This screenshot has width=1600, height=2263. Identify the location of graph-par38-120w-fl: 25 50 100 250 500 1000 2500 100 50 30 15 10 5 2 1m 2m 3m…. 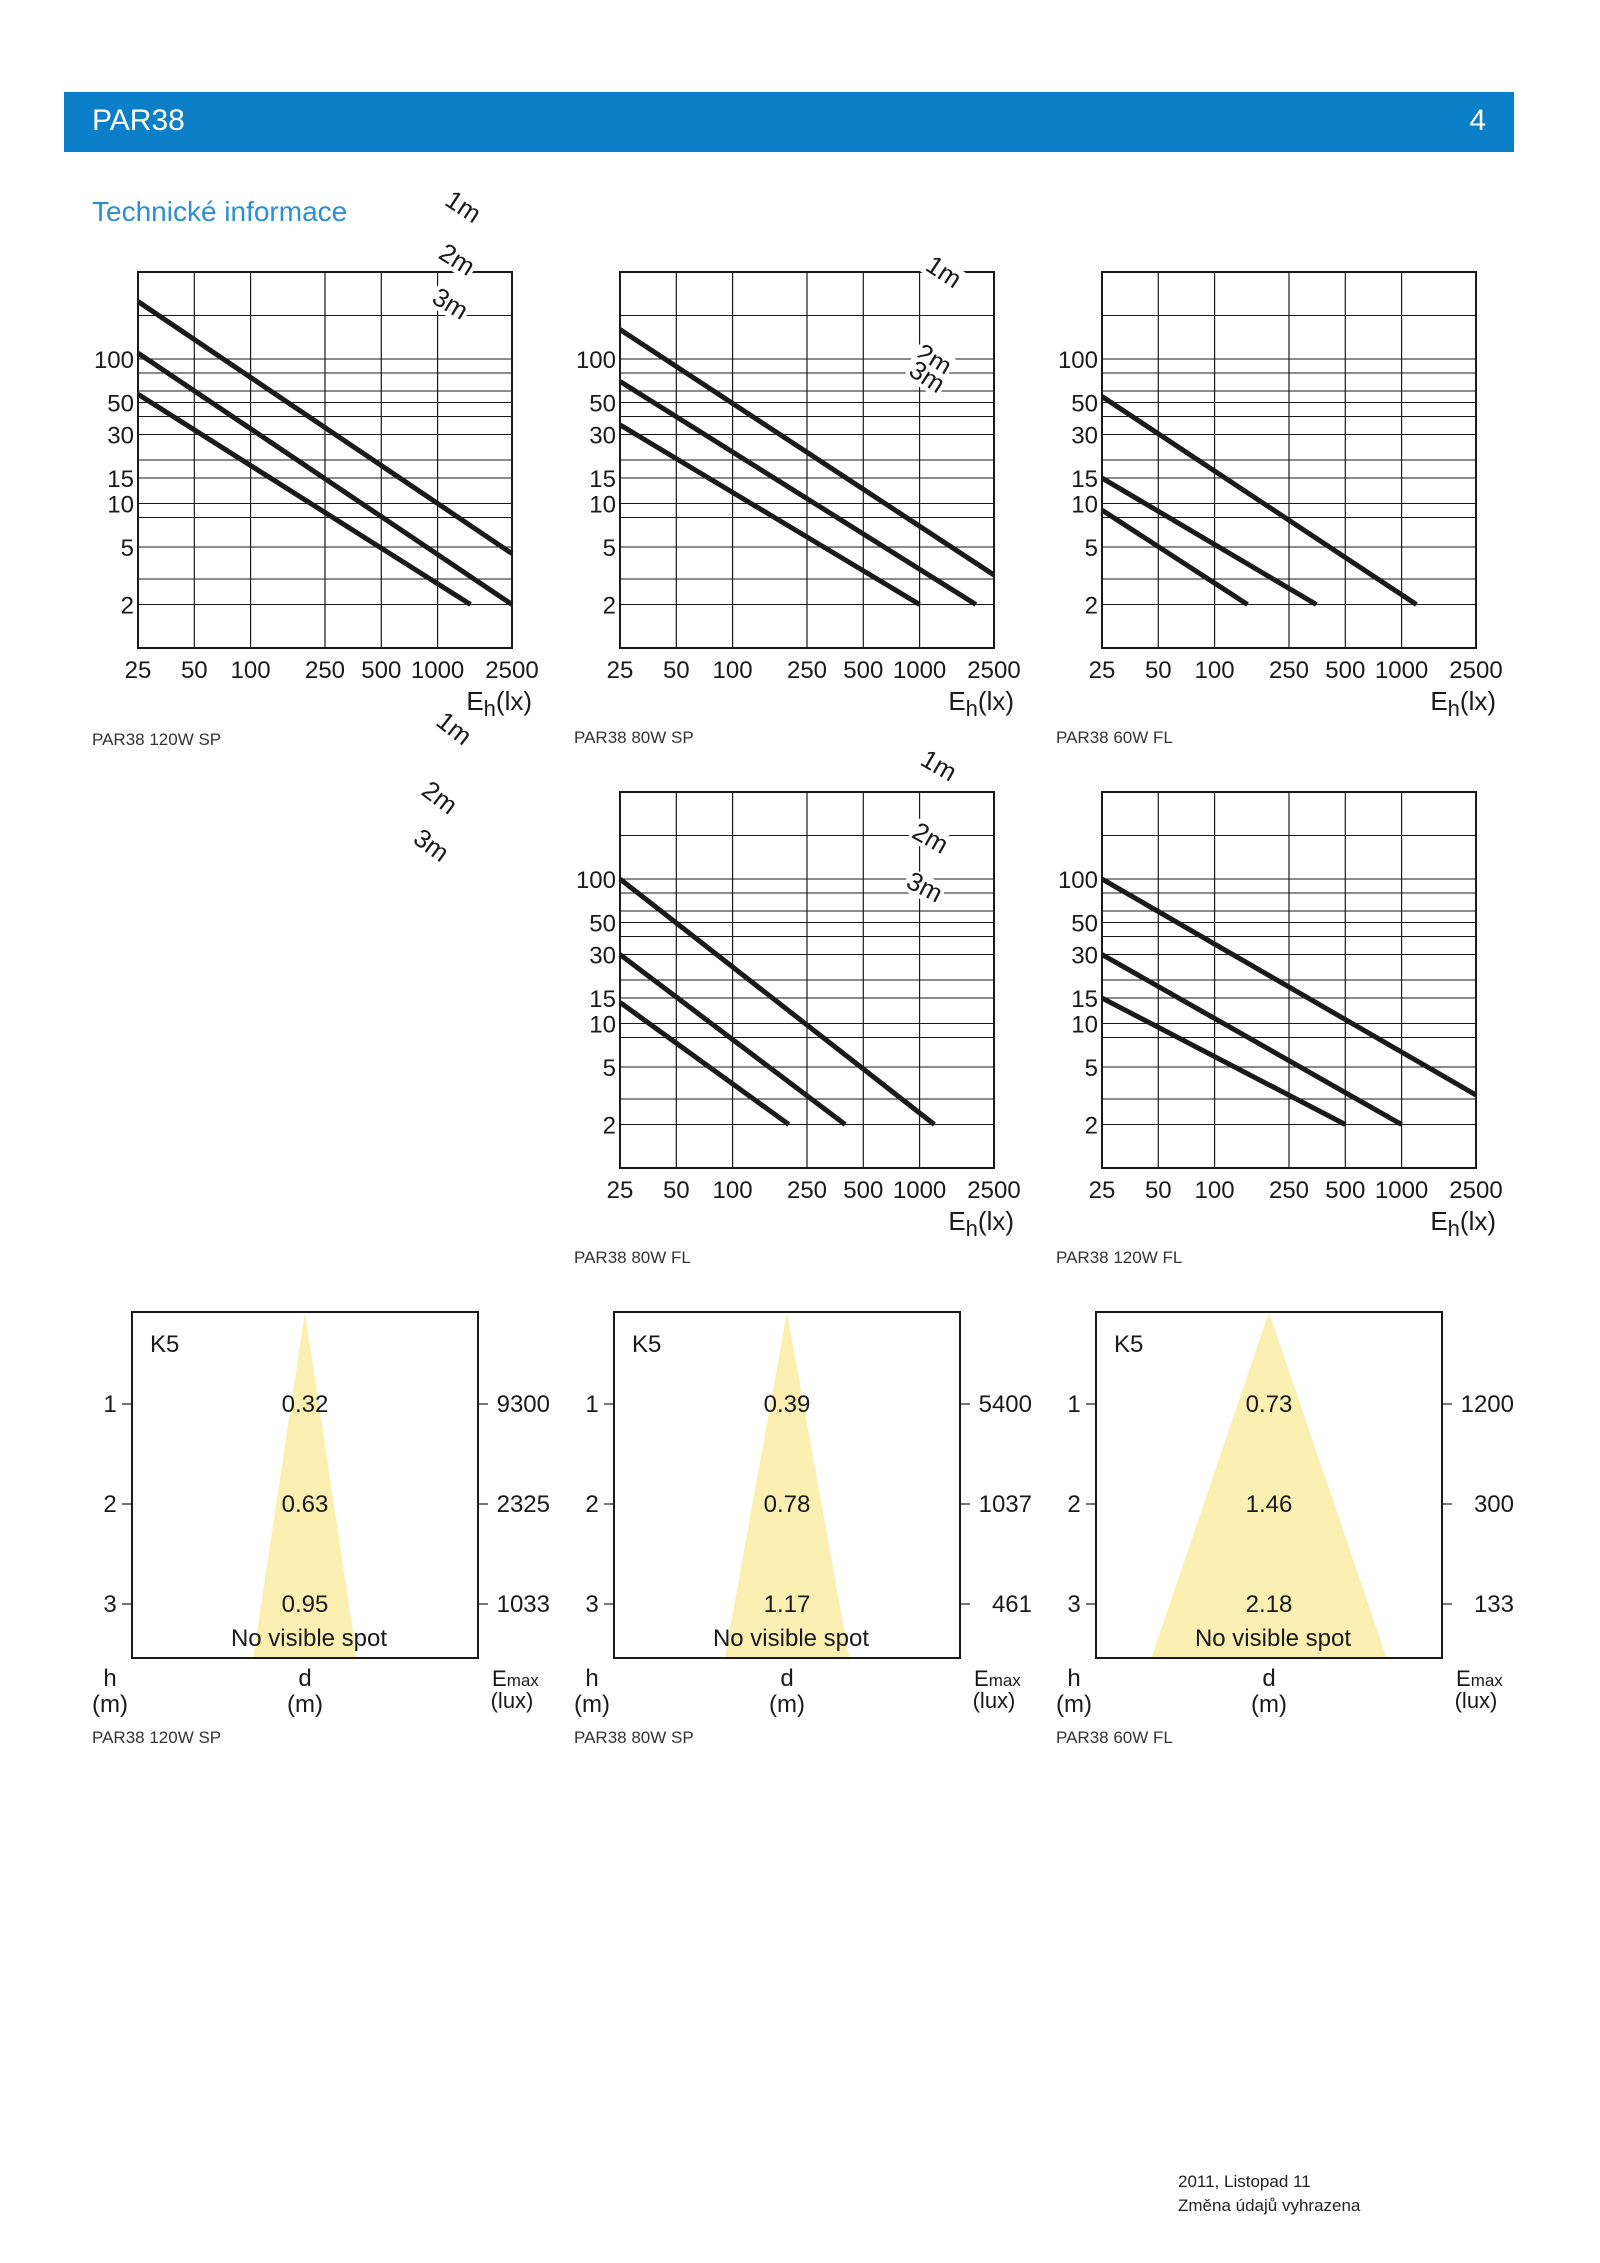
(1217, 997).